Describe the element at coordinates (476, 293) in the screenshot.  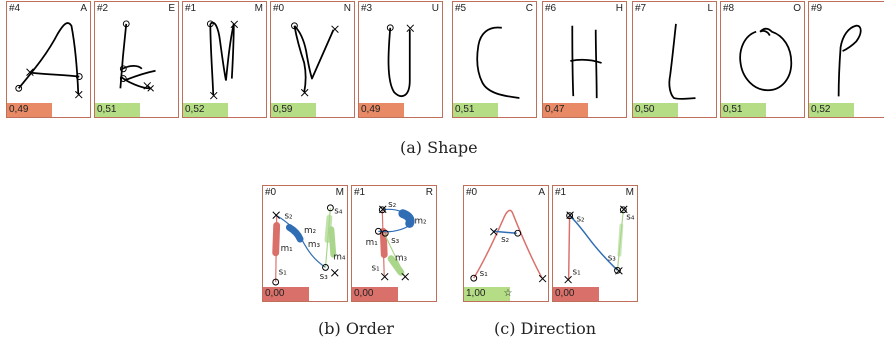
I see `score-value: 1,00` at that location.